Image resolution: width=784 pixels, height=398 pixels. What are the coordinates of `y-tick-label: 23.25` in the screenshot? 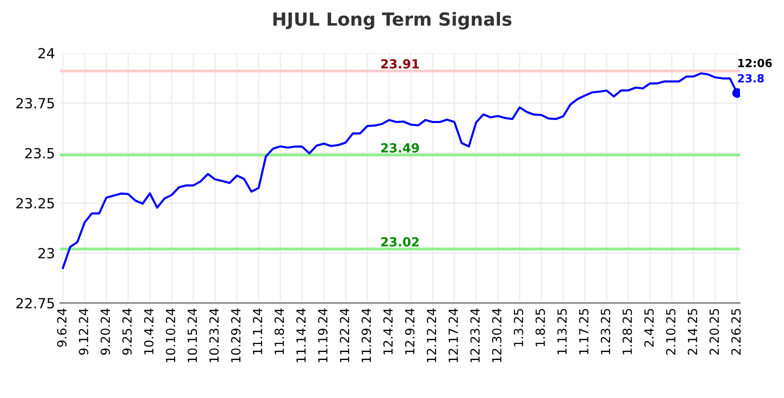 It's located at (35, 203).